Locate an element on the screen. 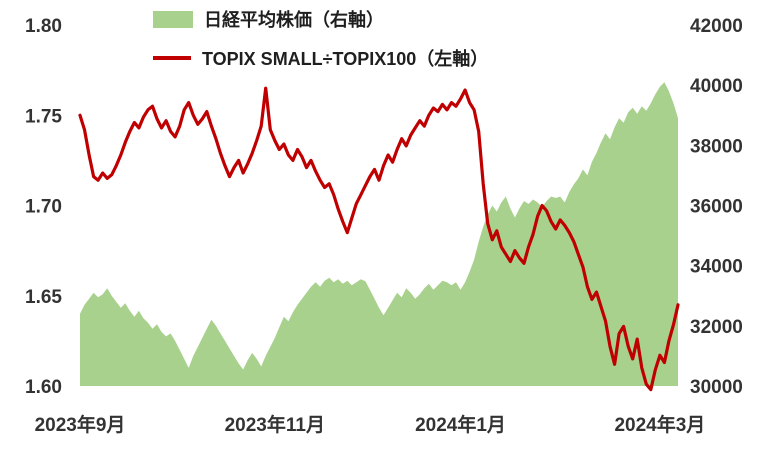 The width and height of the screenshot is (768, 450). ratio-line-swatch-icon is located at coordinates (172, 58).